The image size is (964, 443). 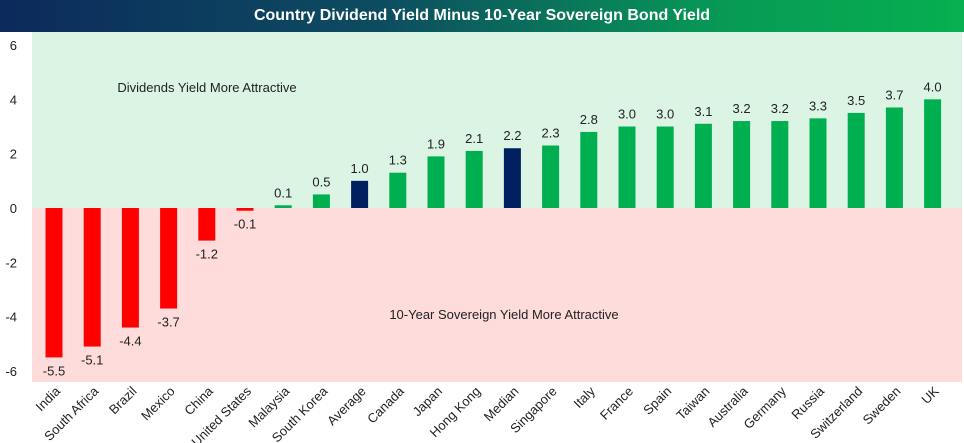 I want to click on data-label: 1.9, so click(x=436, y=143).